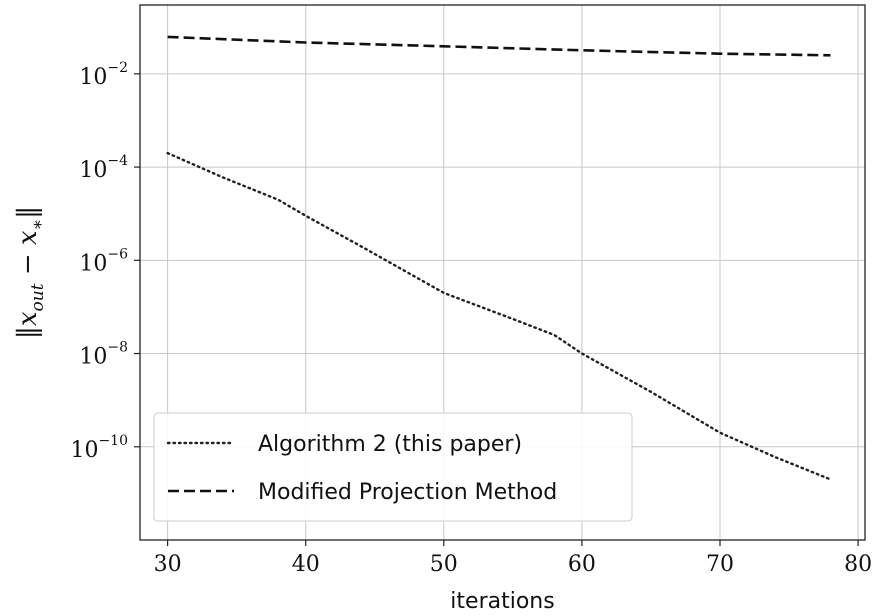  Describe the element at coordinates (390, 444) in the screenshot. I see `legend-label-algorithm-2: Algorithm 2 (this paper)` at that location.